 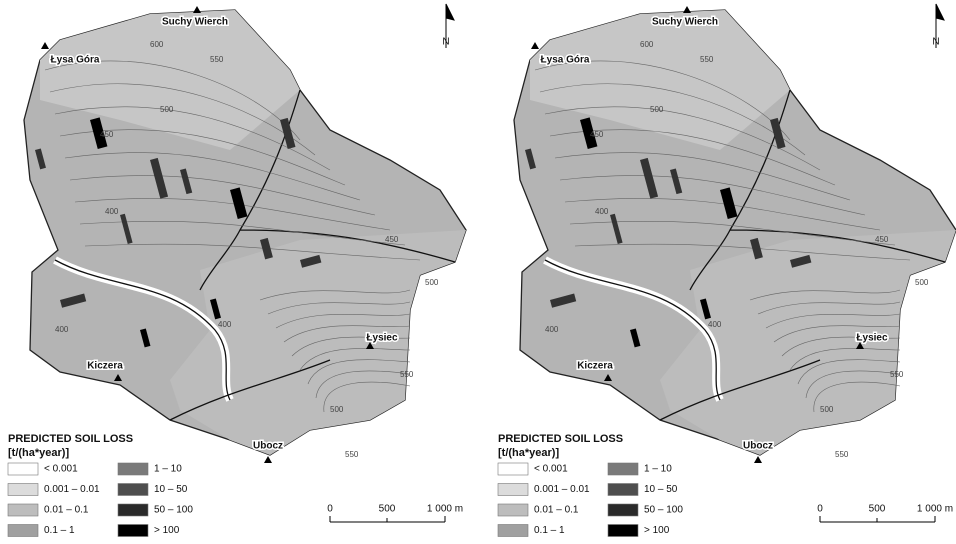 What do you see at coordinates (935, 509) in the screenshot?
I see `scale-label: 1 000 m` at bounding box center [935, 509].